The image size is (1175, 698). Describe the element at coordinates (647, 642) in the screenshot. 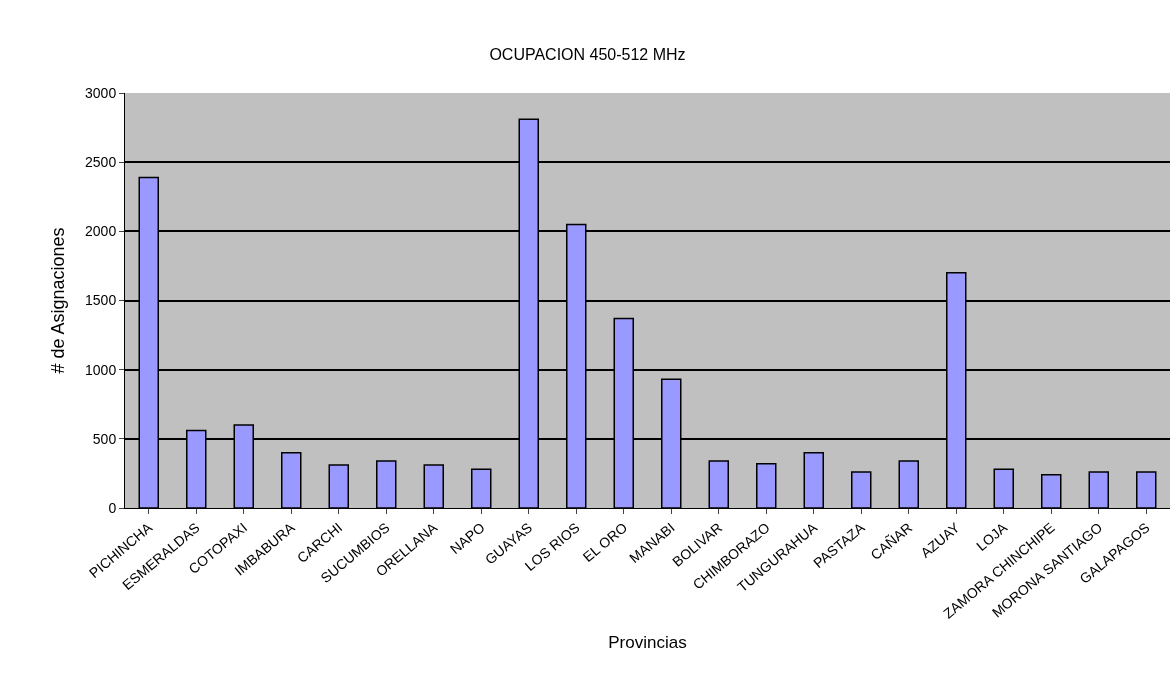

I see `x-axis-title: Provincias` at that location.